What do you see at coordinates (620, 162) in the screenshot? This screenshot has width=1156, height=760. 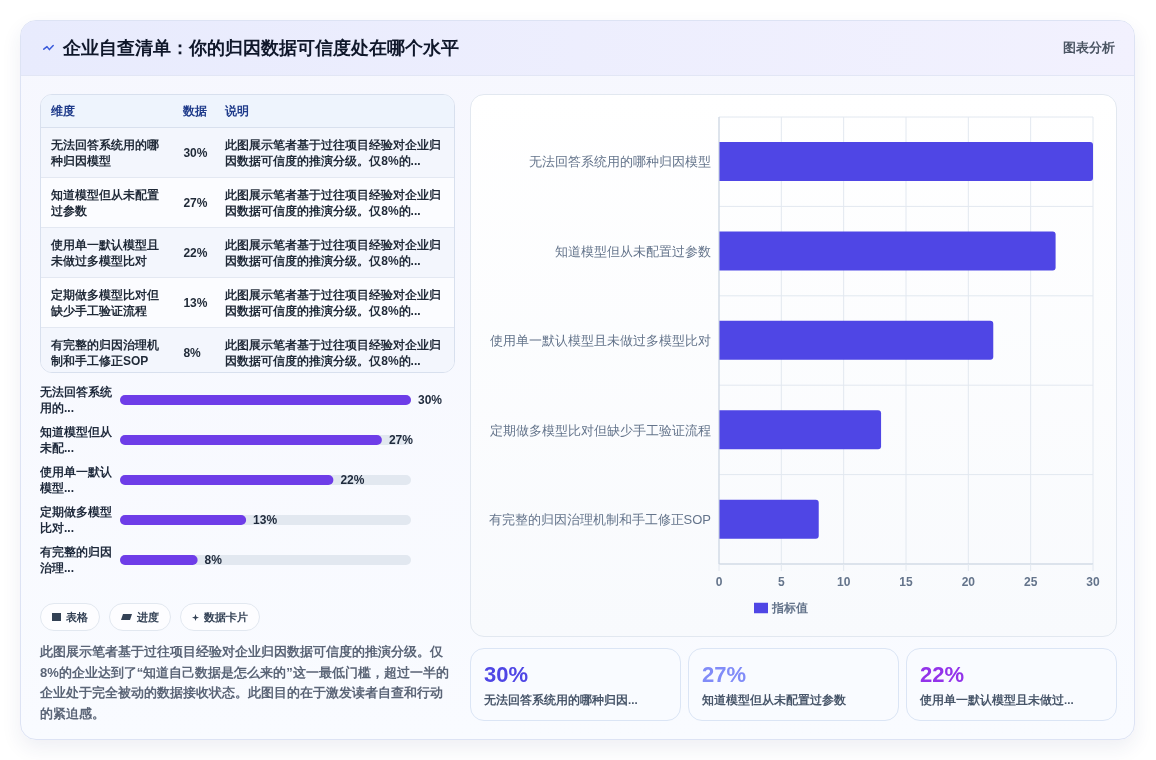 I see `y-tick-label: 无法回答系统用的哪种归因模型` at bounding box center [620, 162].